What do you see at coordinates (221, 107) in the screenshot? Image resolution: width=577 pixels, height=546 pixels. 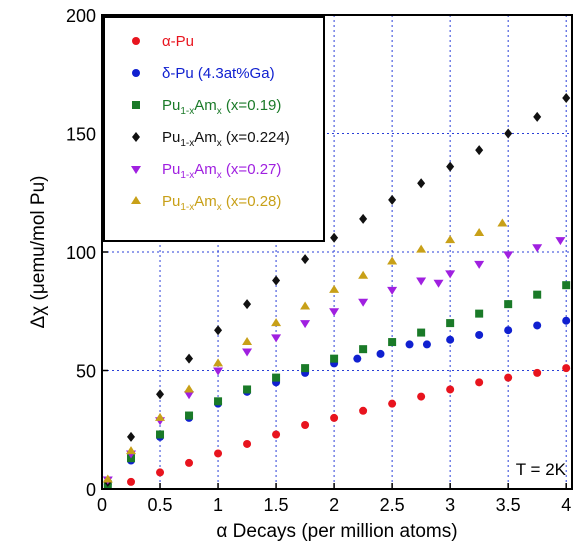 I see `legend-label: Pu1-xAmx (x=0.19)` at bounding box center [221, 107].